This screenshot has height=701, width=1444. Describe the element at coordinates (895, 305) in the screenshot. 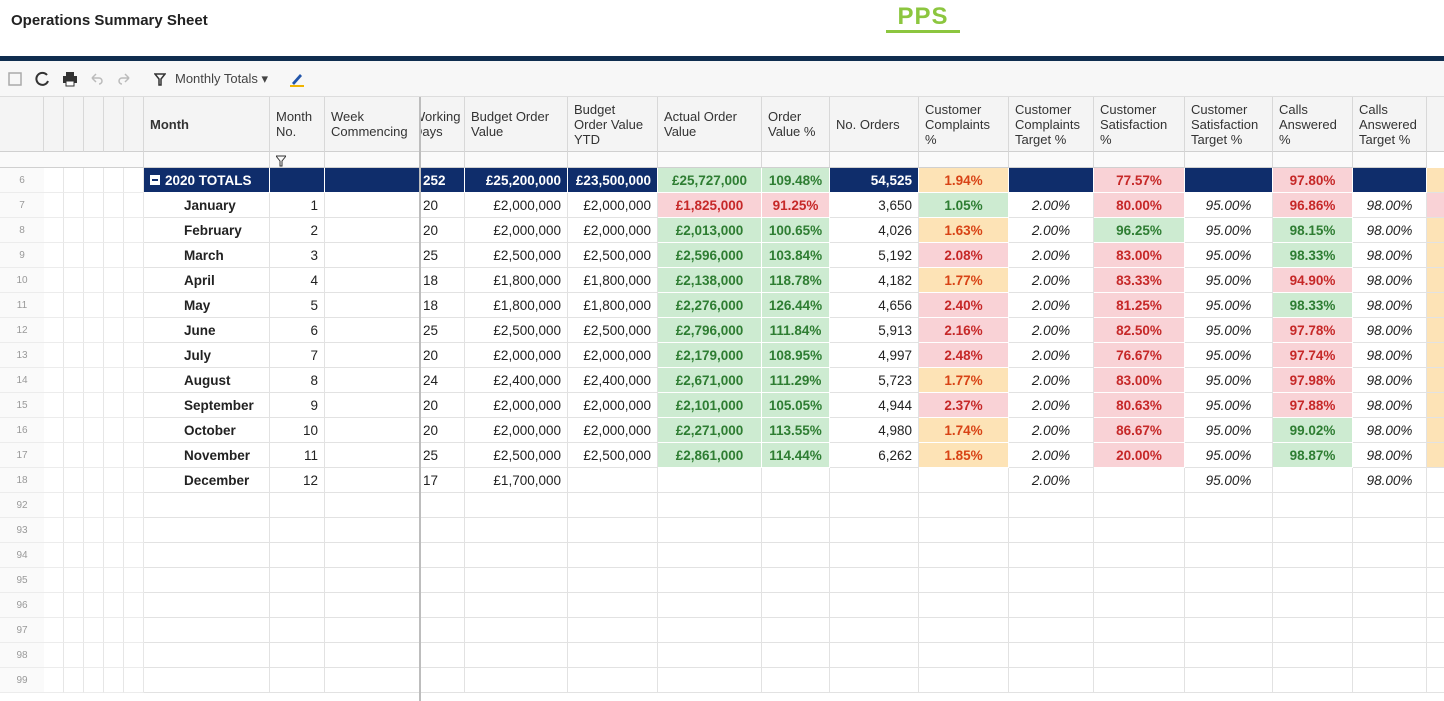

I see `cell-text: 4,656` at that location.